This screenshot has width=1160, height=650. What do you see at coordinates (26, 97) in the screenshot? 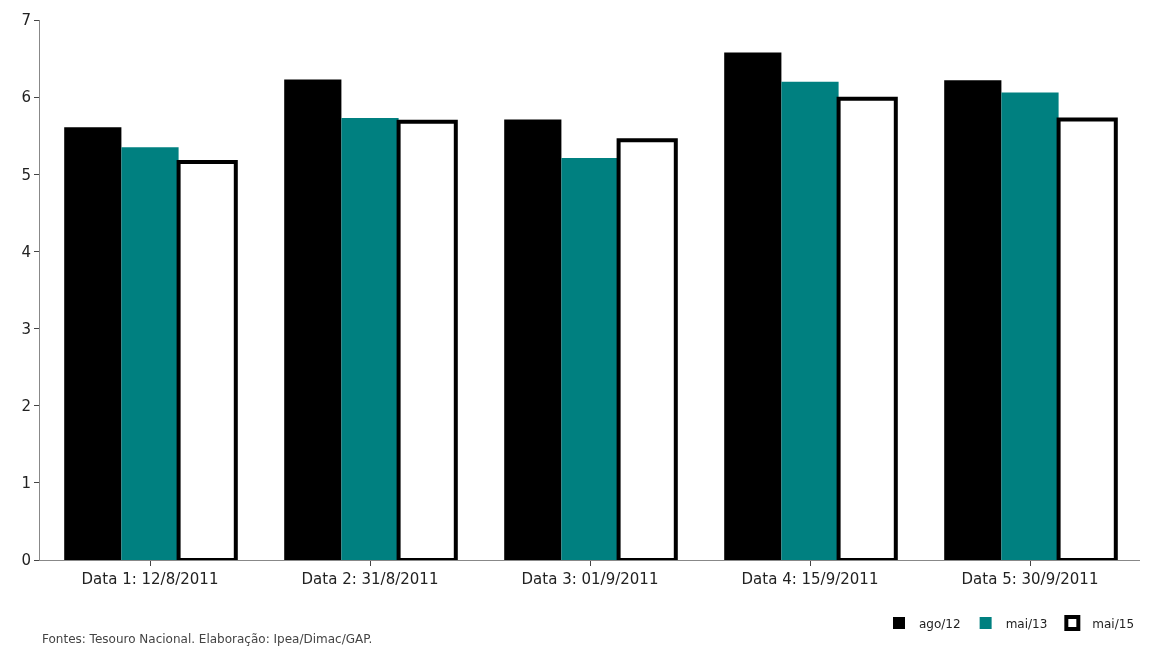
I see `y-tick-label: 6` at bounding box center [26, 97].